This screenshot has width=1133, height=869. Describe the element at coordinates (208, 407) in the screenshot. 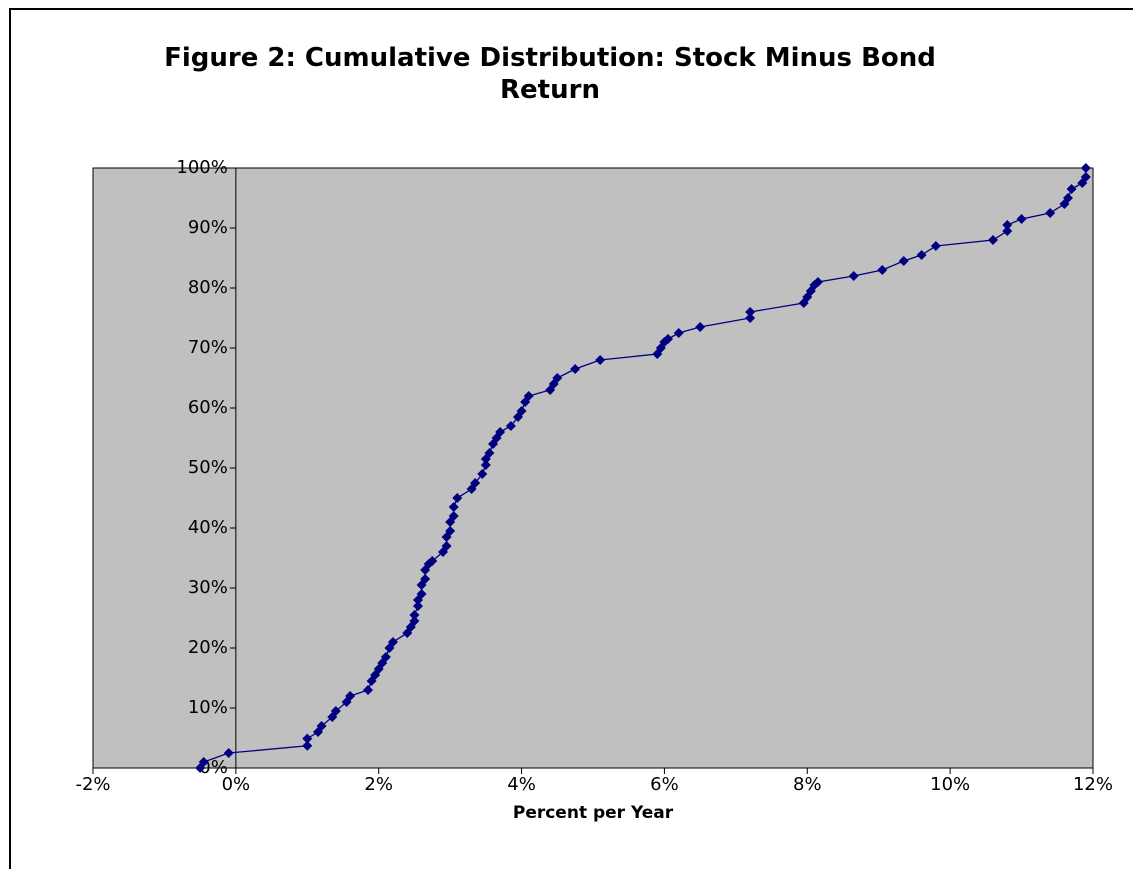

I see `y-tick-label: 60%` at that location.